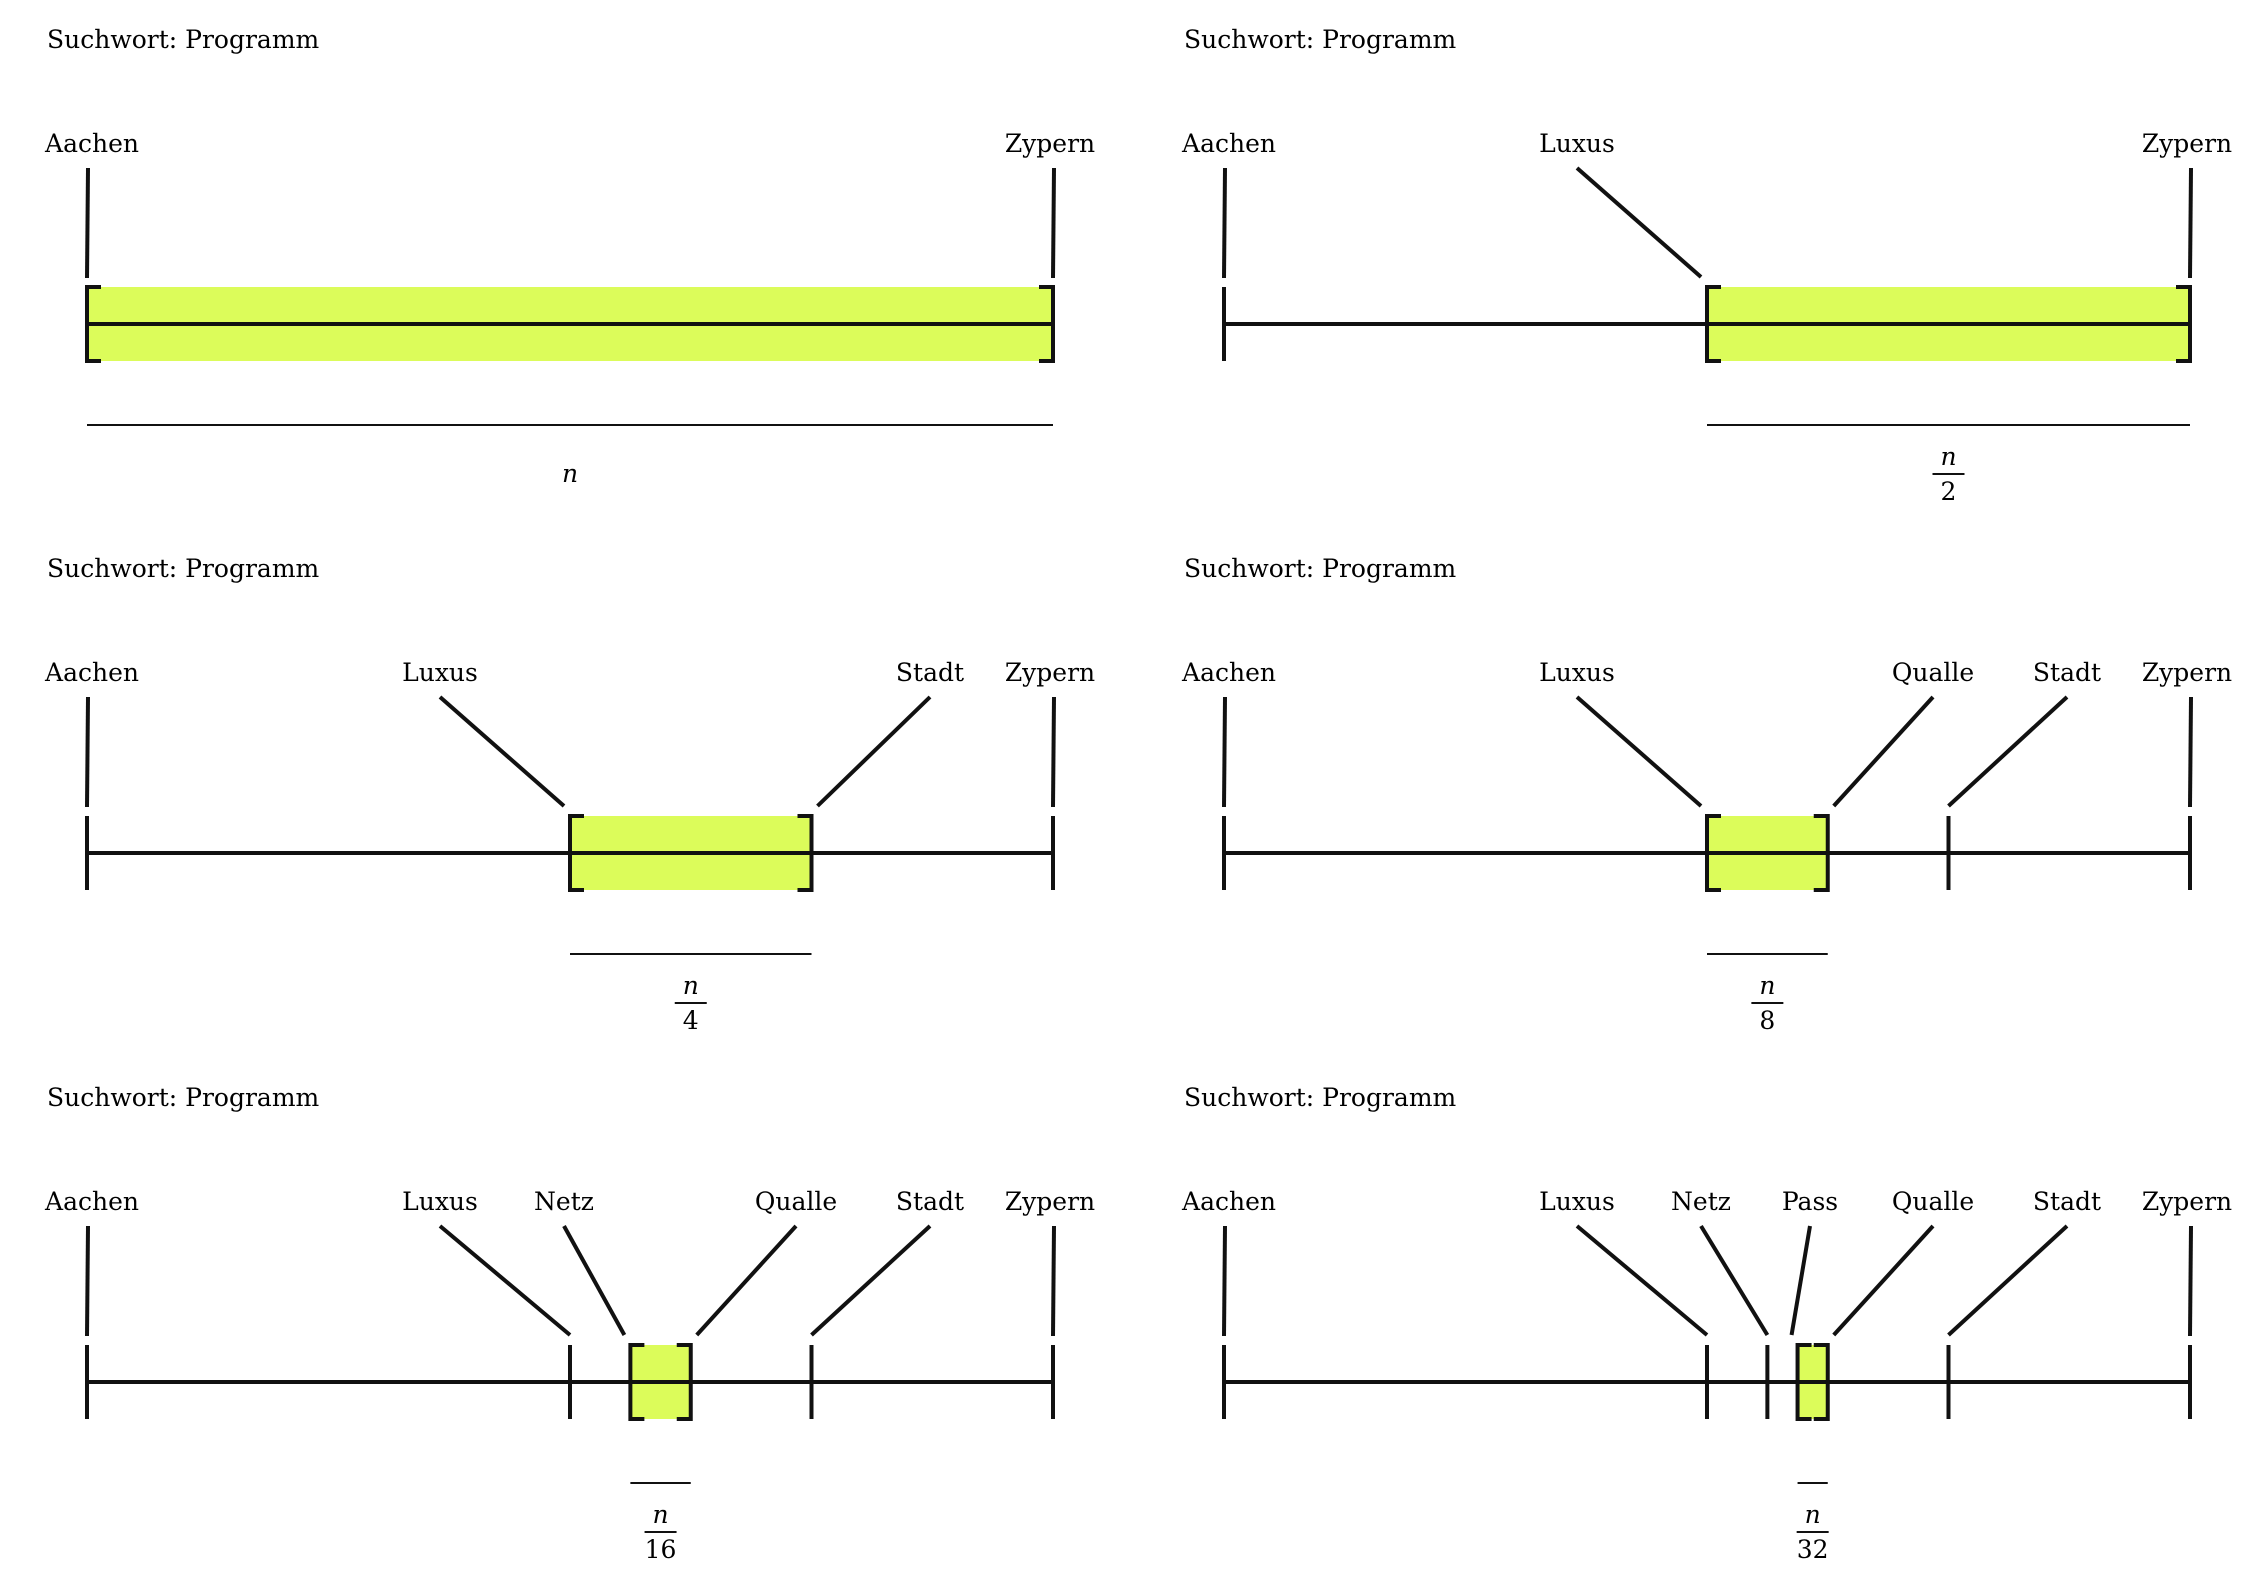  Describe the element at coordinates (1813, 1549) in the screenshot. I see `interval-size-denominator: 32` at that location.